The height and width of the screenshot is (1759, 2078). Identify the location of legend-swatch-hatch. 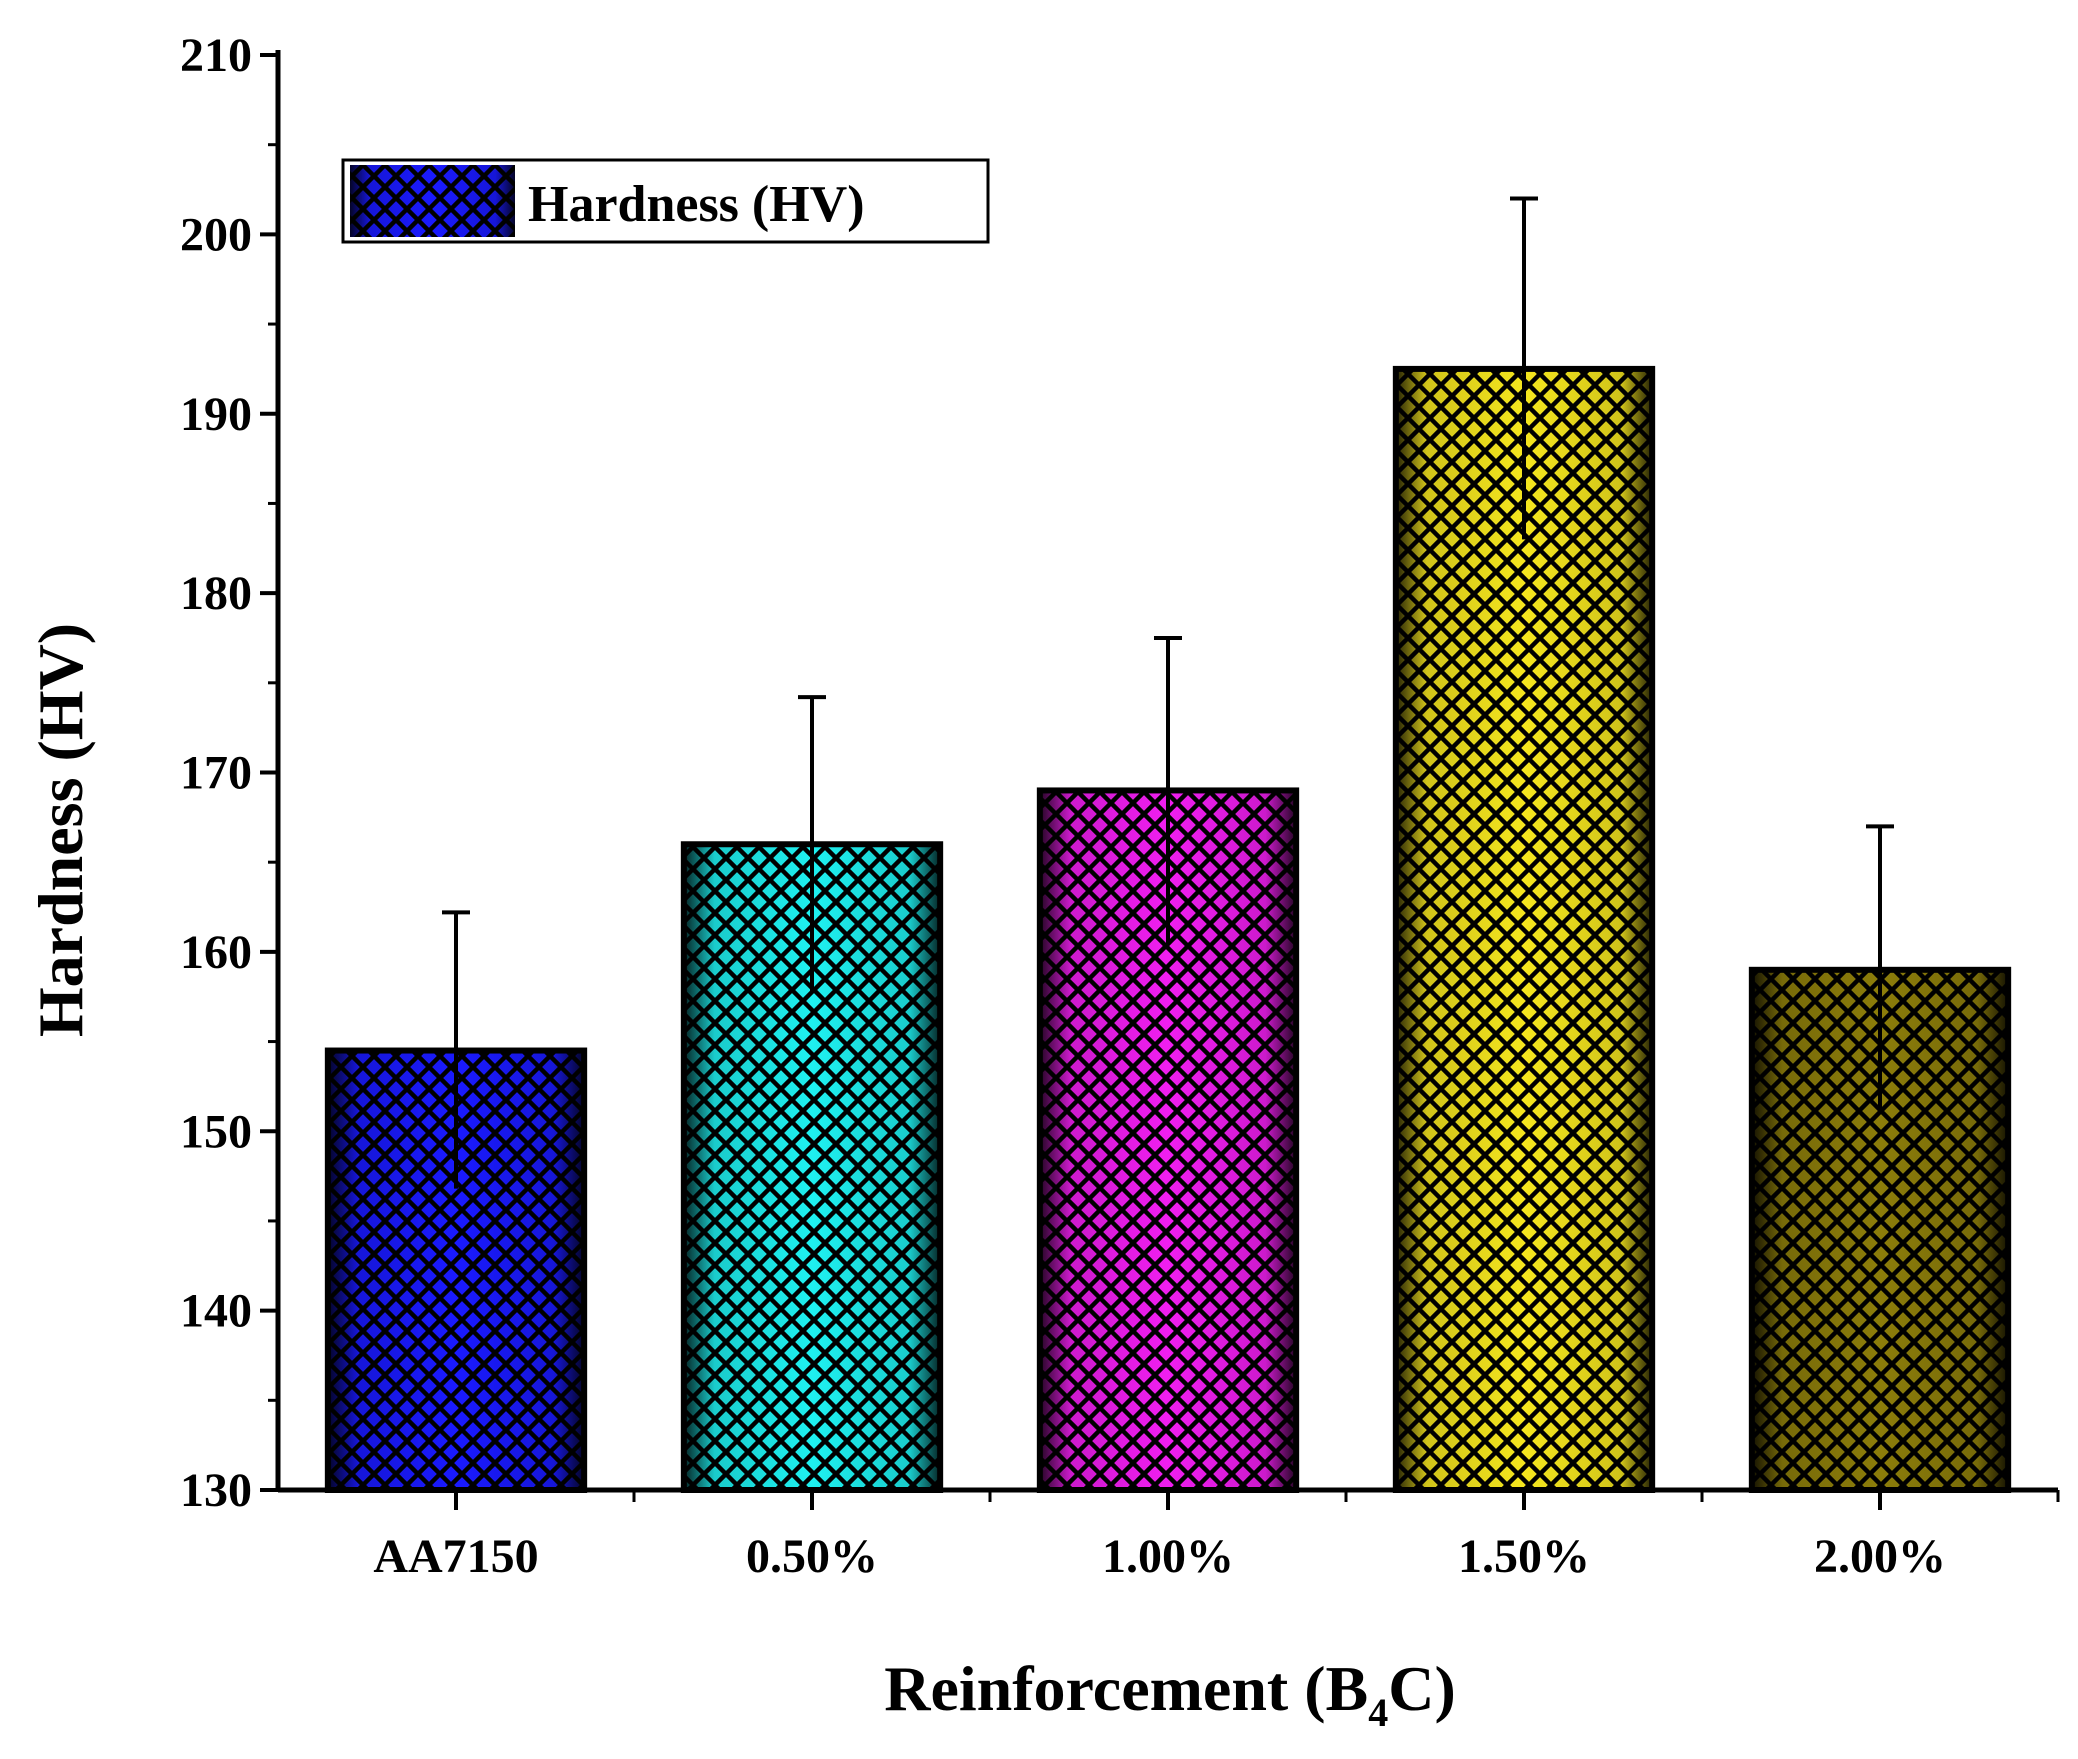
(432, 201).